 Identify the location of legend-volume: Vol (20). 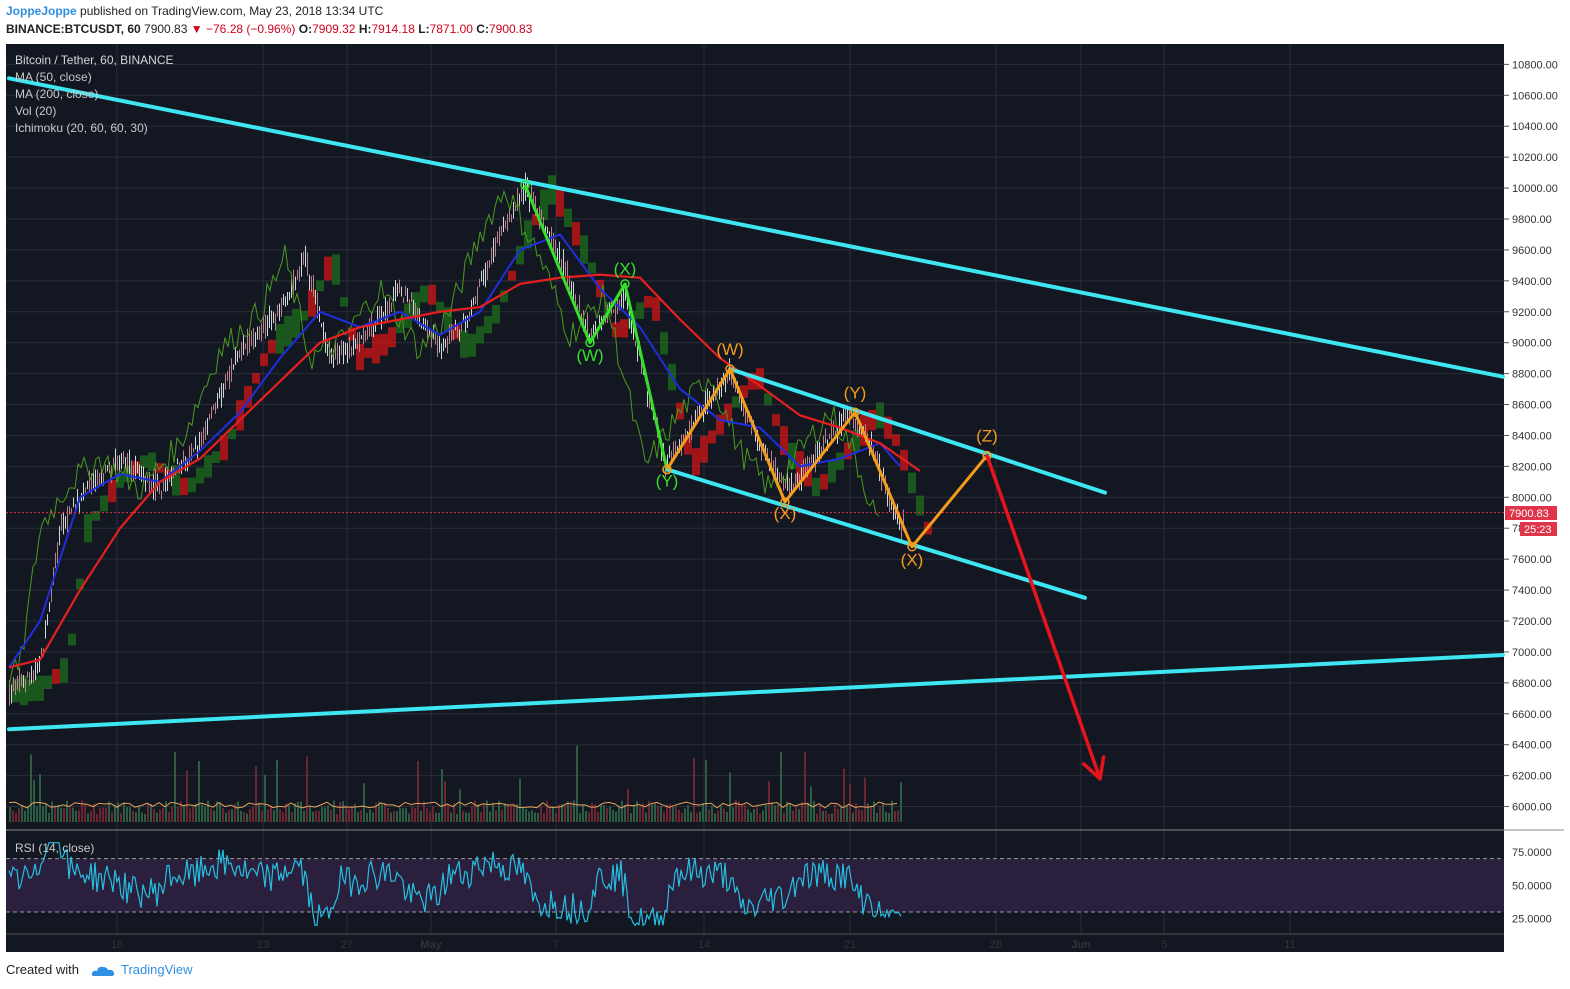
(35, 111).